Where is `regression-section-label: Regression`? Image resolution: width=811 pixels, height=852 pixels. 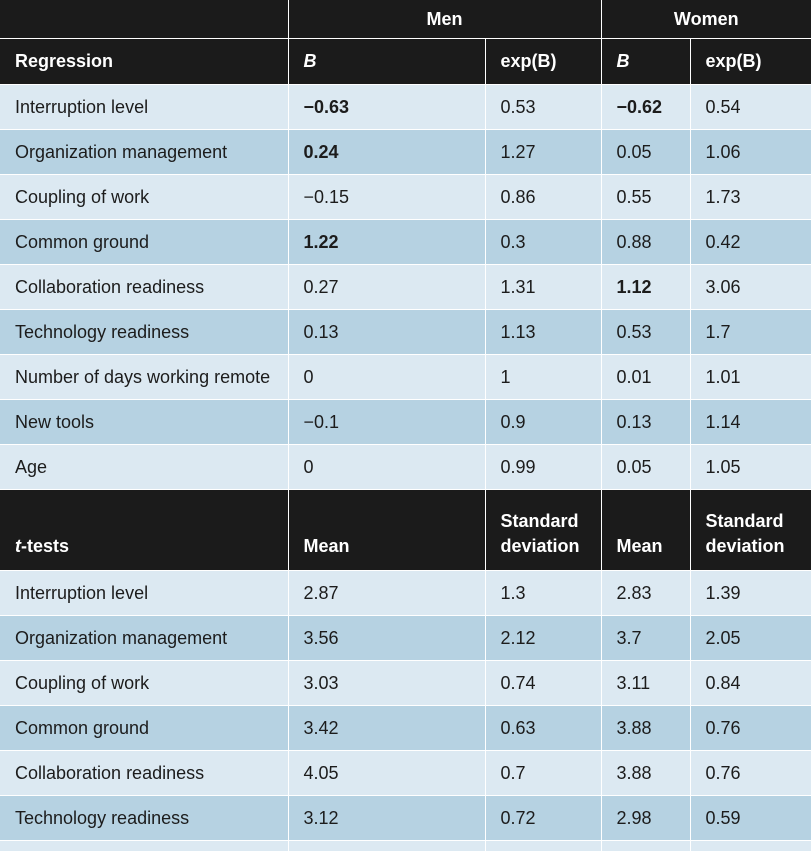 regression-section-label: Regression is located at coordinates (144, 61).